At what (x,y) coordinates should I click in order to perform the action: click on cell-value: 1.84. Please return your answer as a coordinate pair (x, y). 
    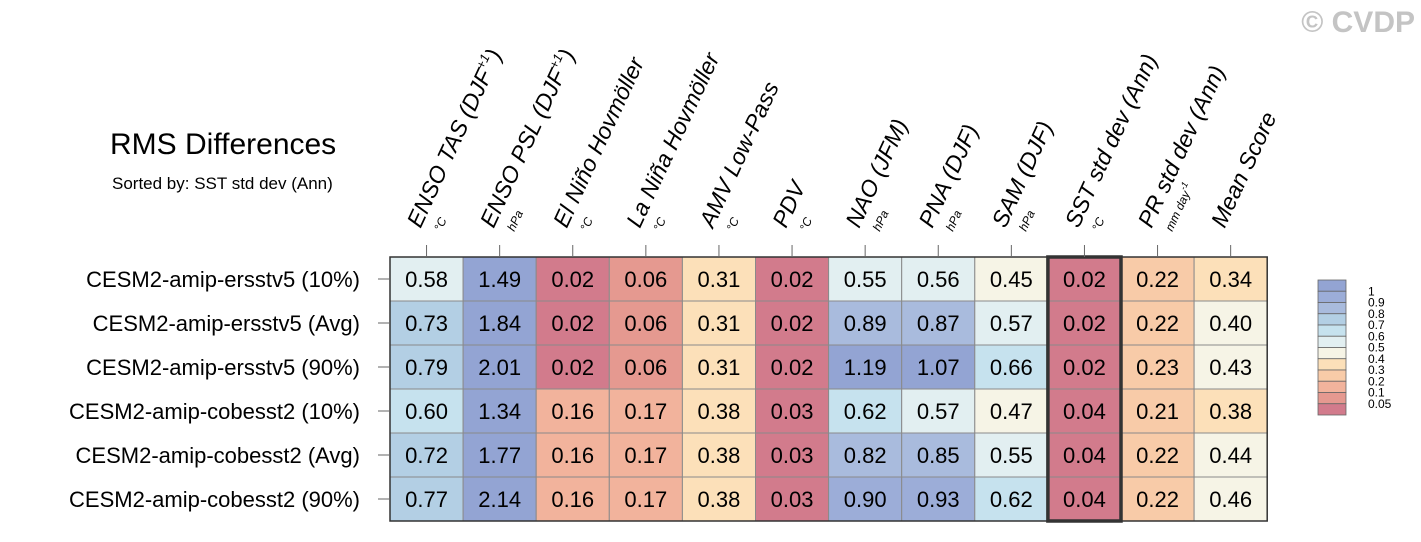
    Looking at the image, I should click on (499, 323).